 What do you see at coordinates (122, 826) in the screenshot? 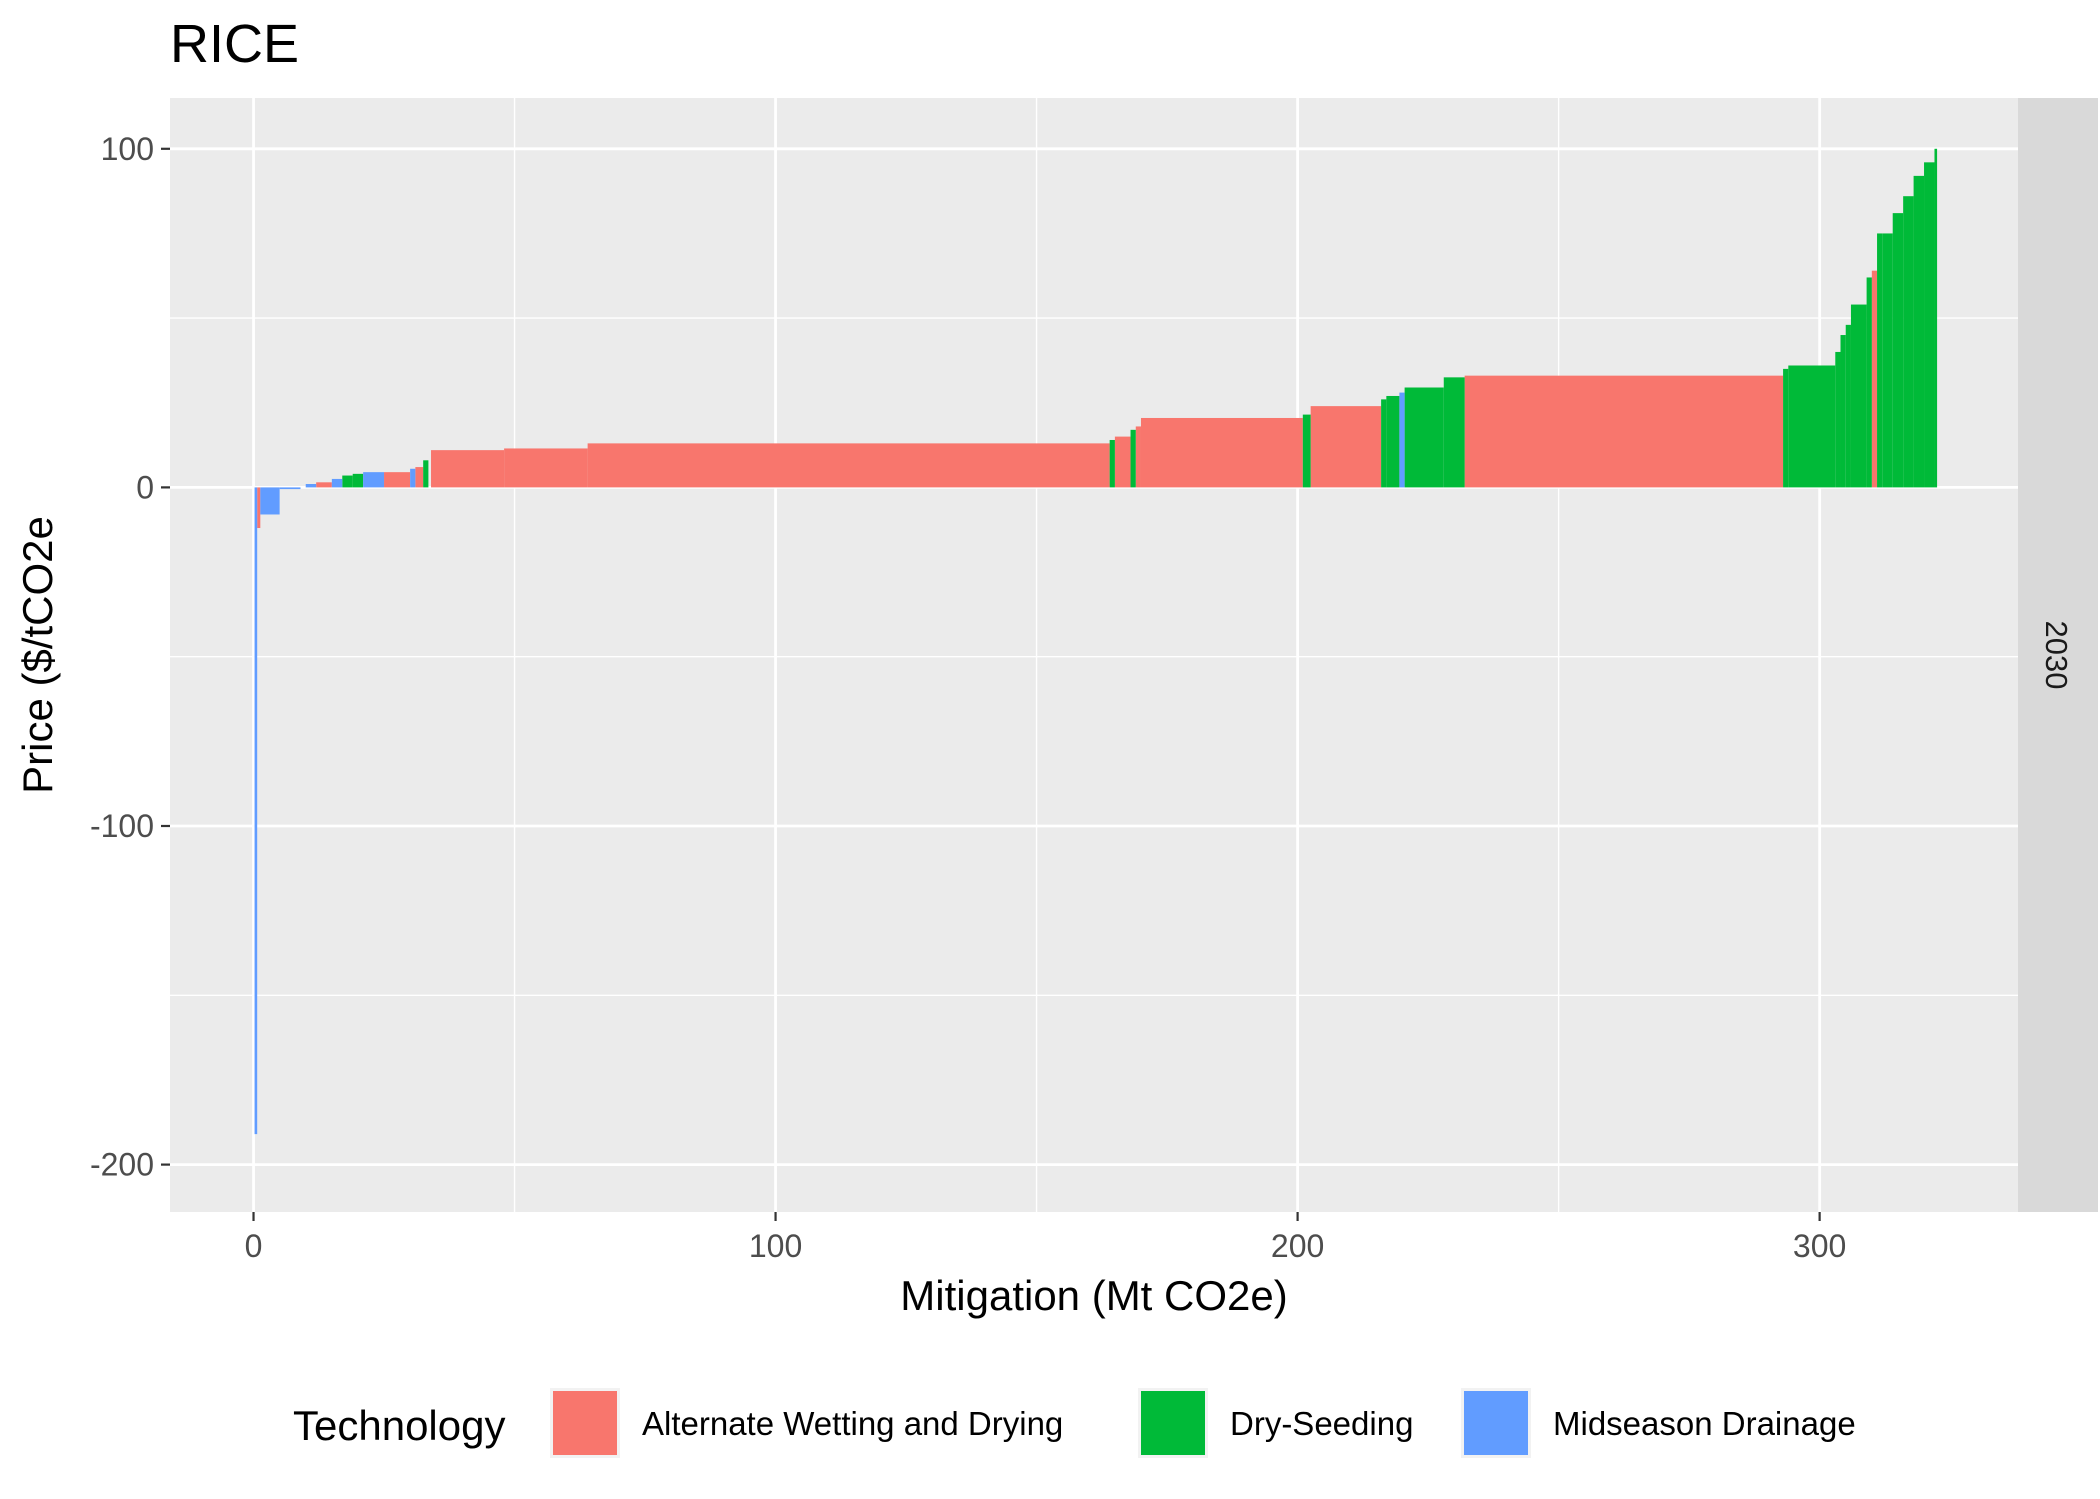
I see `y-tick-label: -100` at bounding box center [122, 826].